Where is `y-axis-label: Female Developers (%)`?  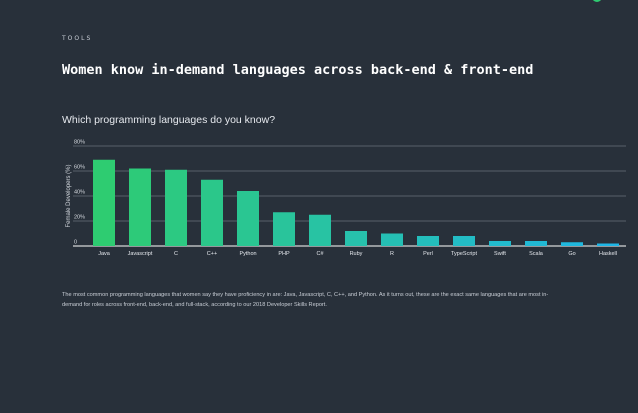
y-axis-label: Female Developers (%) is located at coordinates (69, 195).